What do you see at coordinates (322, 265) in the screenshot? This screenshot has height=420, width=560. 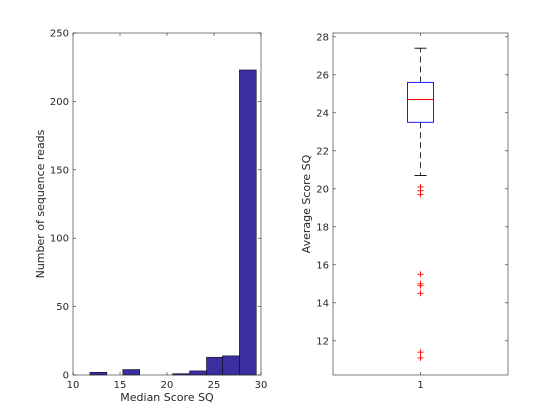 I see `y-tick-label: 16` at bounding box center [322, 265].